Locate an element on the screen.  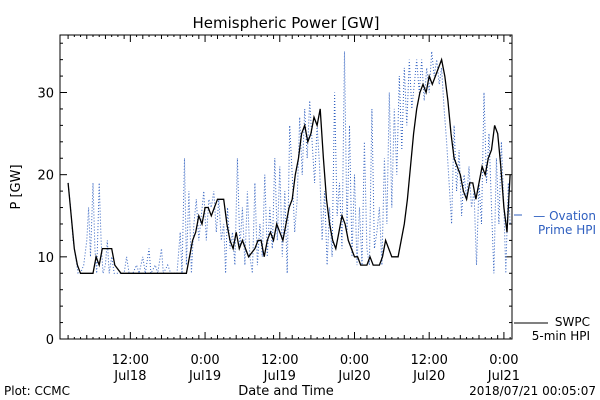
legend-ovation-line2: Prime HPI is located at coordinates (567, 230).